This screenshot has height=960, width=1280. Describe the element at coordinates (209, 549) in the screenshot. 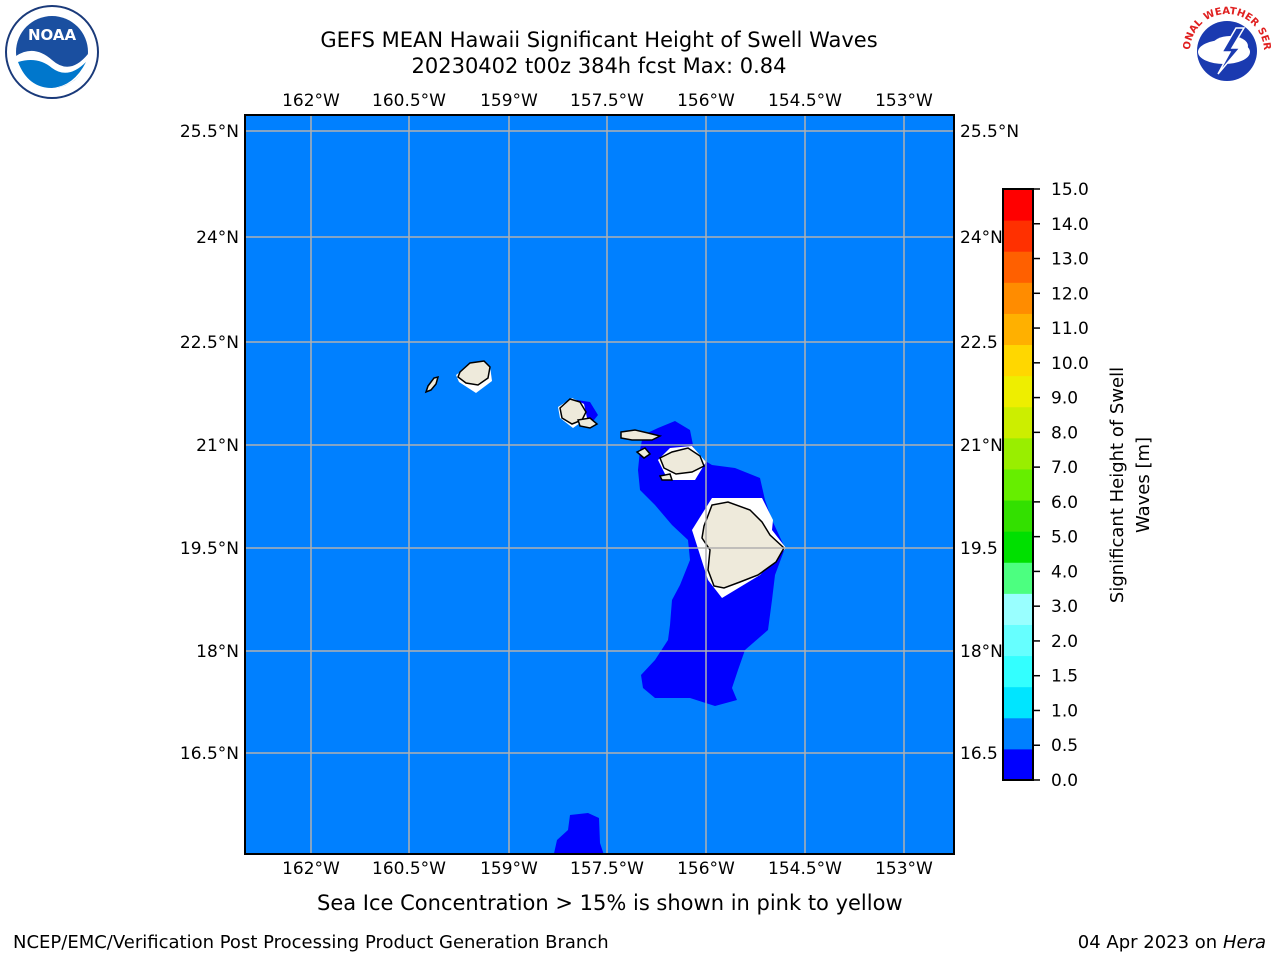

I see `lat-label-left: 19.5°N` at that location.